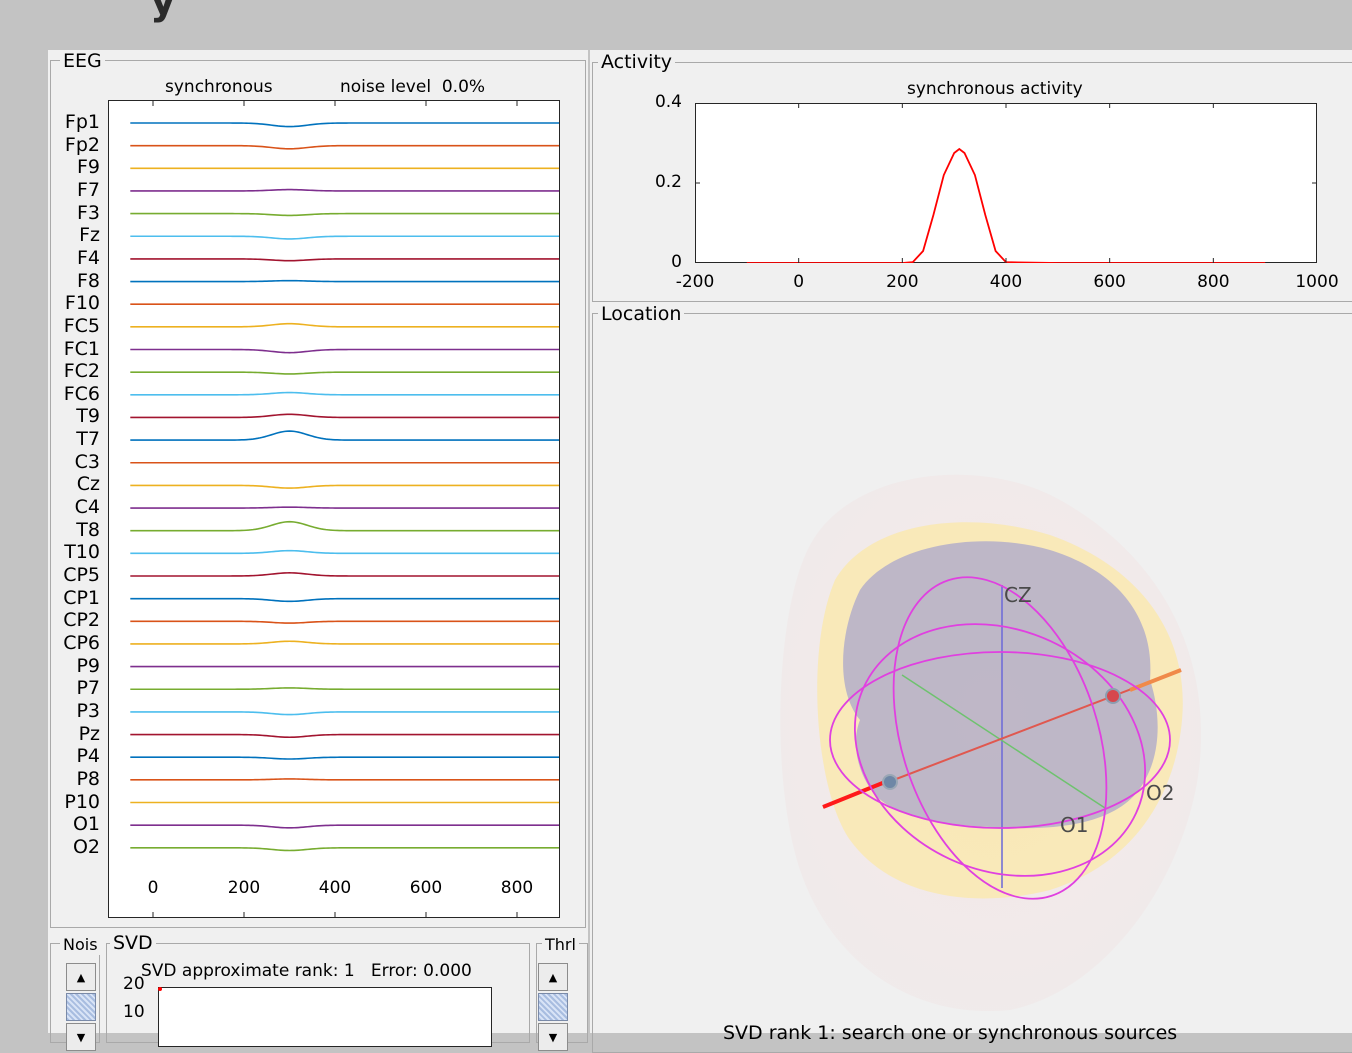 Image resolution: width=1352 pixels, height=1053 pixels. I want to click on channel-label-cp5: CP5, so click(81, 575).